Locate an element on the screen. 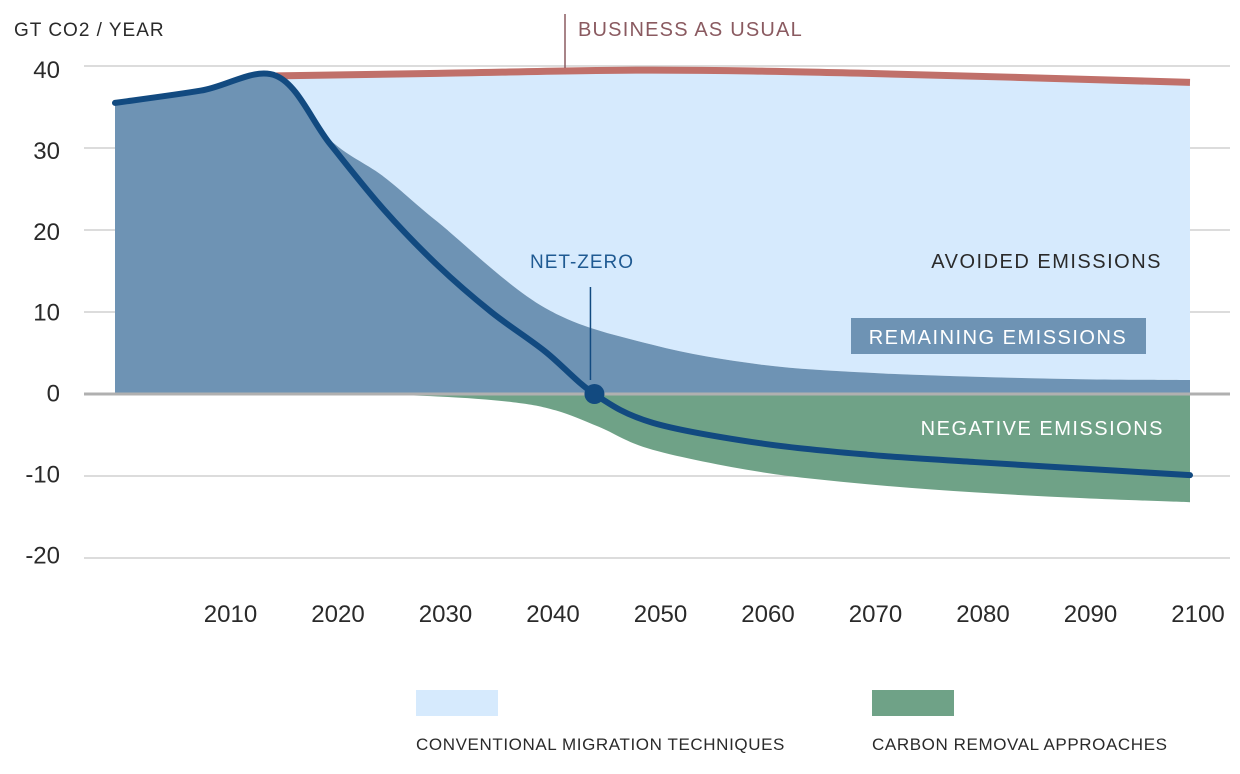 This screenshot has height=774, width=1240. y-tick-label: 30 is located at coordinates (46, 151).